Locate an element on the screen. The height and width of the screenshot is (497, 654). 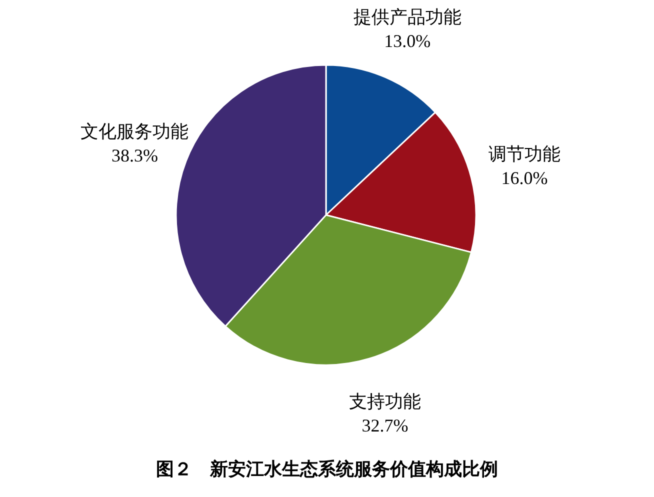
slice-label: 文化服务功能 is located at coordinates (134, 131).